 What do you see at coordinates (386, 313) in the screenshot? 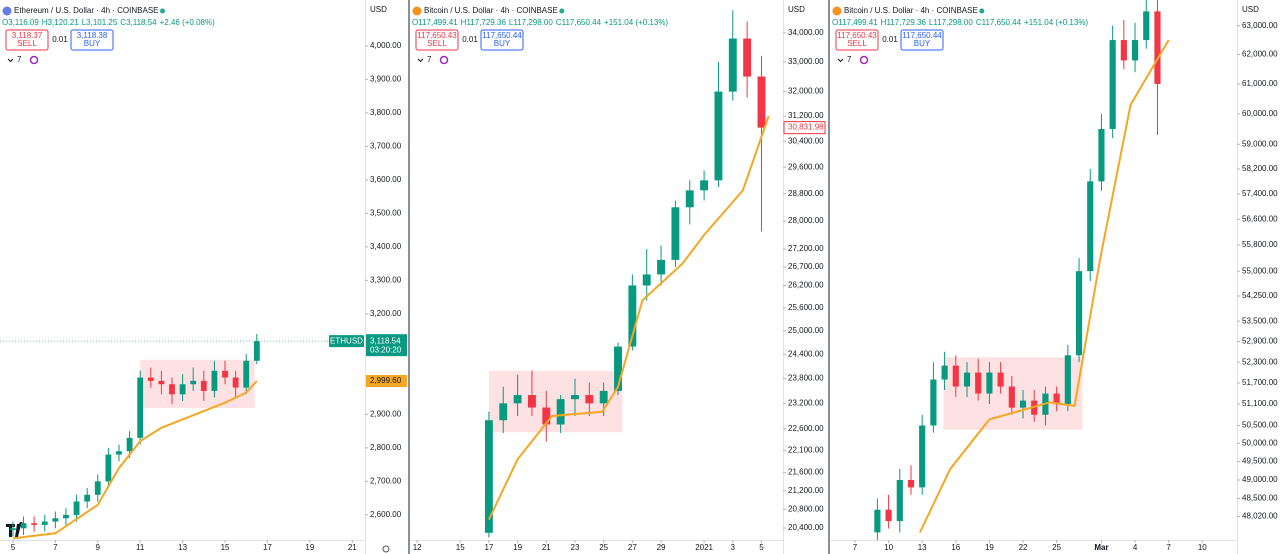
I see `y-tick-label: 3,200.00` at bounding box center [386, 313].